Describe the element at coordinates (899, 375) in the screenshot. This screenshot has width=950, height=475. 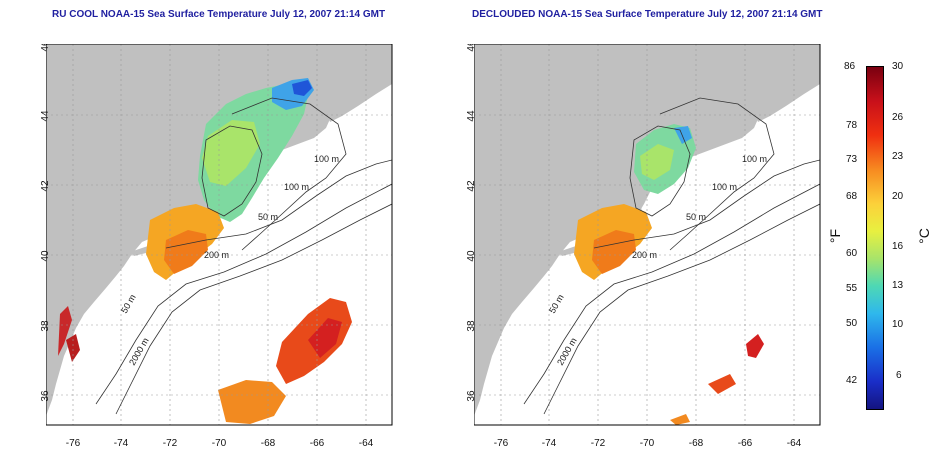
I see `colorbar-c-tick: 6` at that location.